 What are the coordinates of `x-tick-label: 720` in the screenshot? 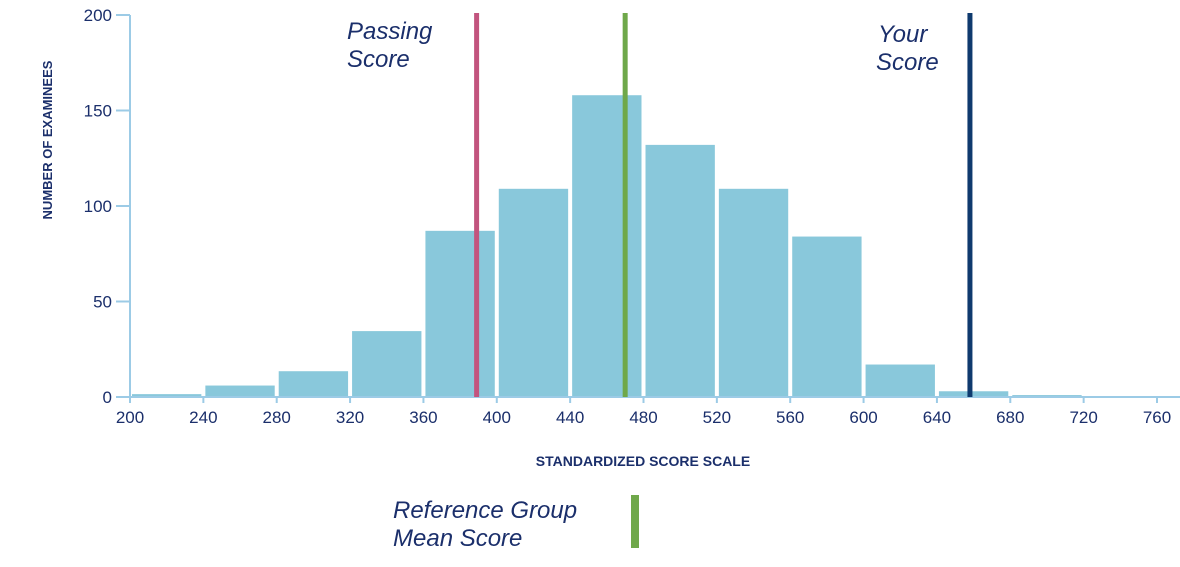 It's located at (1083, 417).